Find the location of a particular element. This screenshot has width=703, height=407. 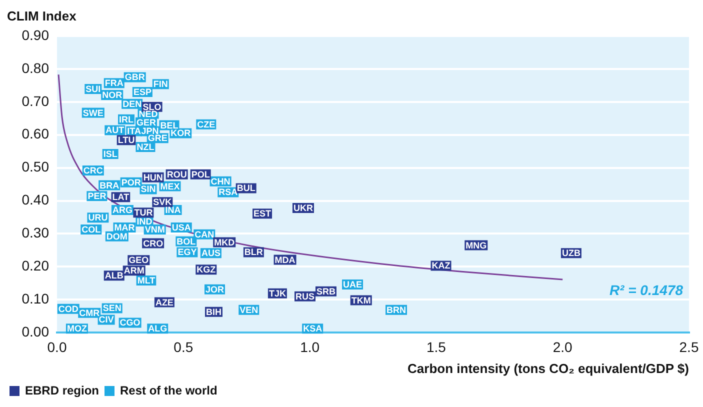

legend-label: EBRD region is located at coordinates (62, 390).